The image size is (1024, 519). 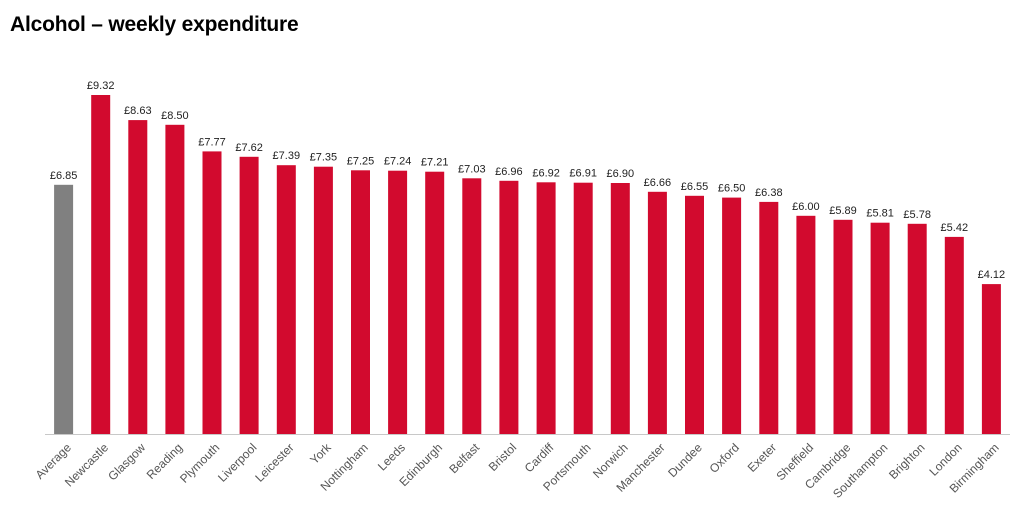 I want to click on bar-norwich, so click(x=620, y=308).